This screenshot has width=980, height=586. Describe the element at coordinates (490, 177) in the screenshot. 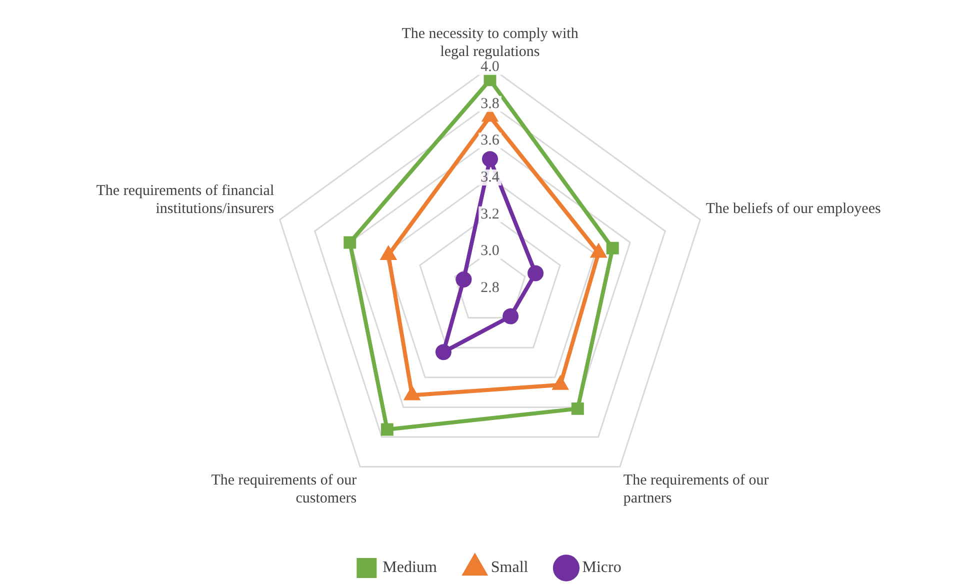

I see `y-tick-label: 3.4` at that location.